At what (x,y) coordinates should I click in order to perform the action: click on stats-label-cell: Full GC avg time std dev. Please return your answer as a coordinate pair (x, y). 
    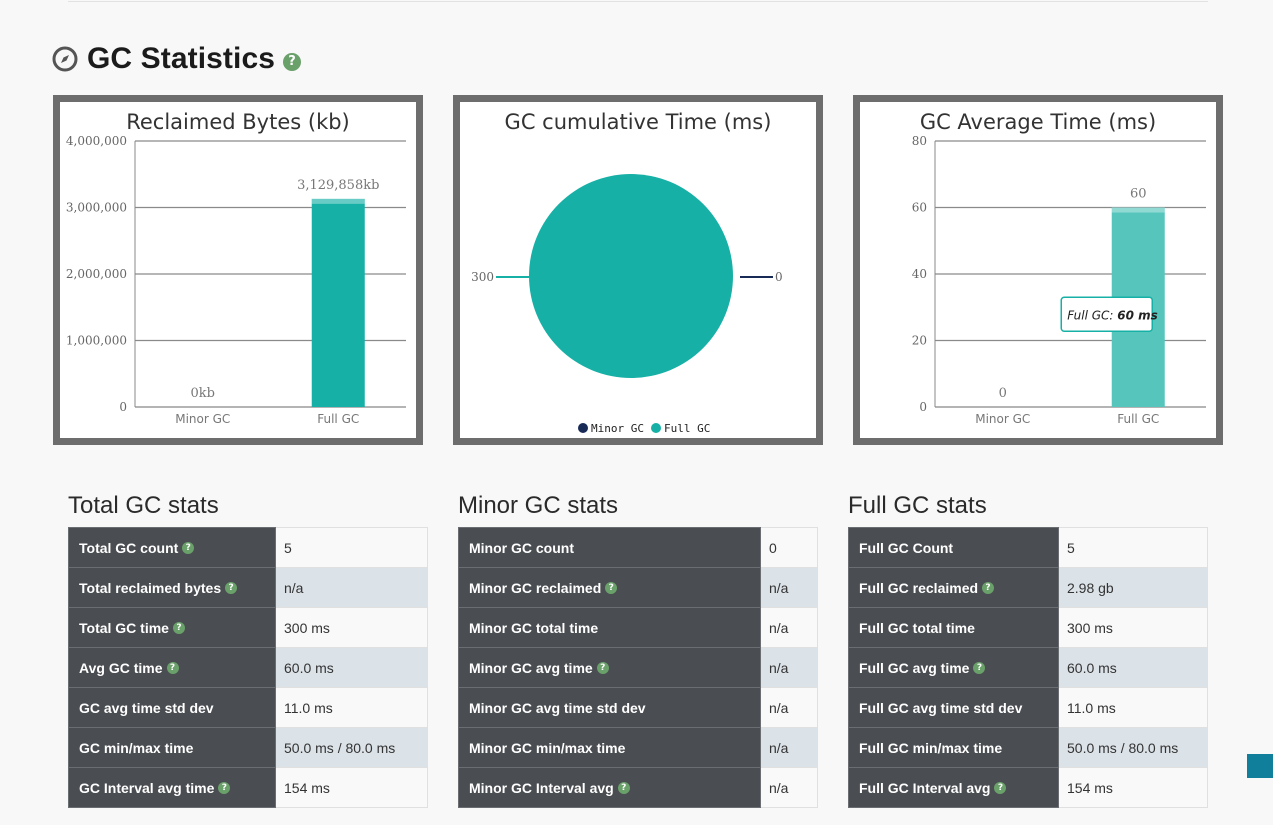
    Looking at the image, I should click on (953, 707).